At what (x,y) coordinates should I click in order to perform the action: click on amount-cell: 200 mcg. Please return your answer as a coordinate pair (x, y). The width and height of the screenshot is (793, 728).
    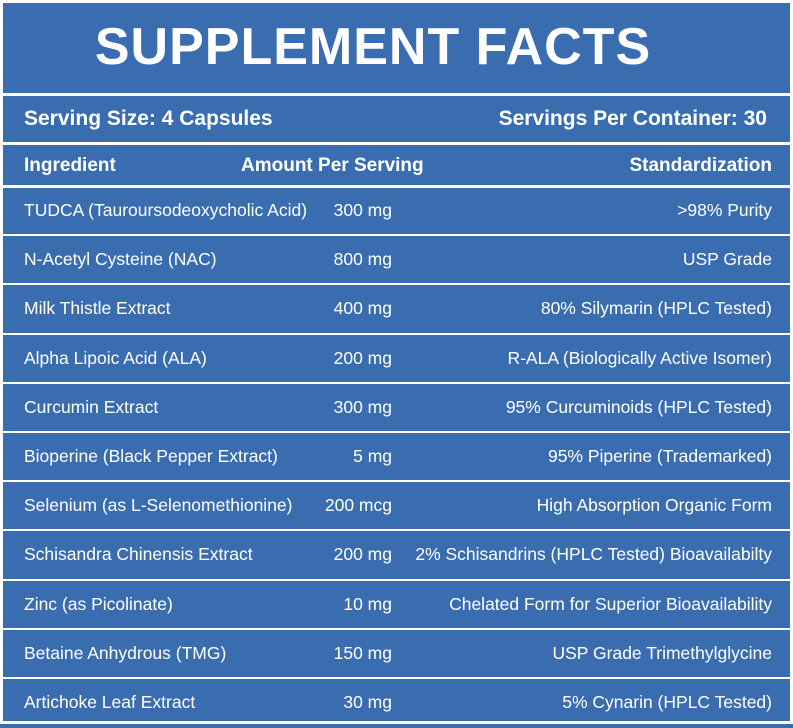
    Looking at the image, I should click on (358, 505).